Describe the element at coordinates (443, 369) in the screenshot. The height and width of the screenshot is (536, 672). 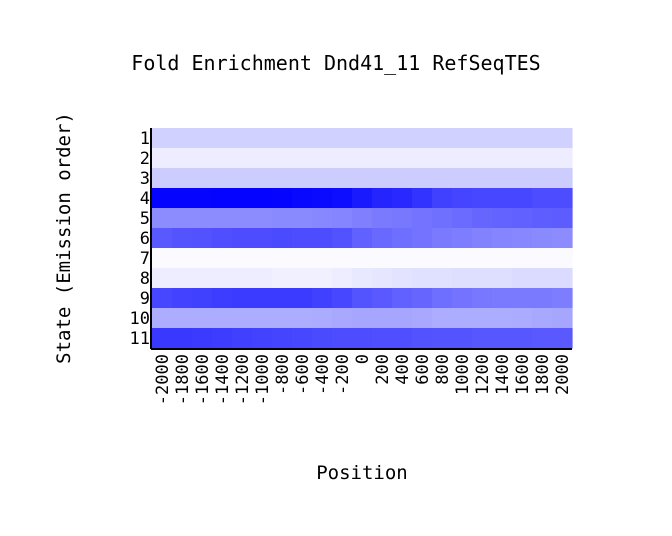
I see `x-tick-label: 800` at that location.